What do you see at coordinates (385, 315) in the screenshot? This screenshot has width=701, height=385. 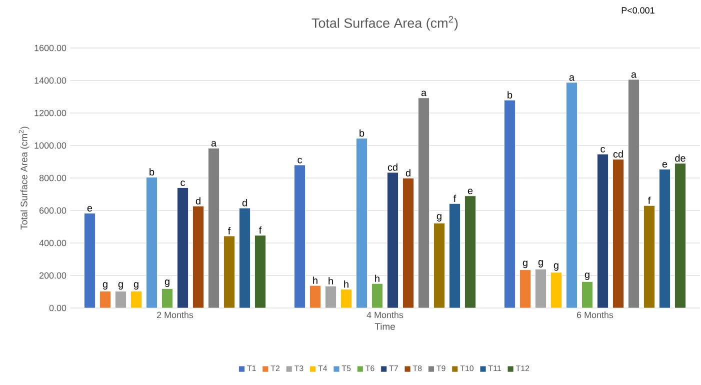 I see `x-tick-label: 4 Months` at bounding box center [385, 315].